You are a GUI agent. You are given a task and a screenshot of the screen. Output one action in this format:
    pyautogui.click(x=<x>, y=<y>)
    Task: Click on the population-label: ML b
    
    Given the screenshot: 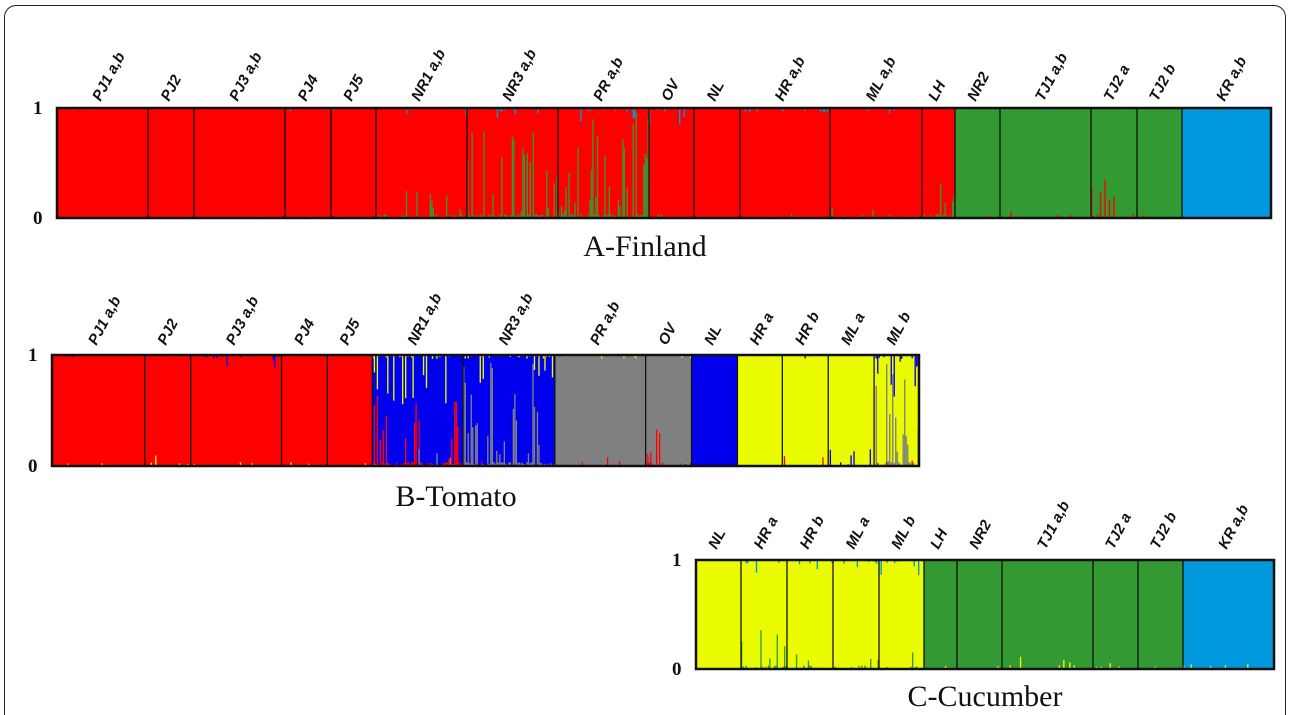 What is the action you would take?
    pyautogui.click(x=903, y=532)
    